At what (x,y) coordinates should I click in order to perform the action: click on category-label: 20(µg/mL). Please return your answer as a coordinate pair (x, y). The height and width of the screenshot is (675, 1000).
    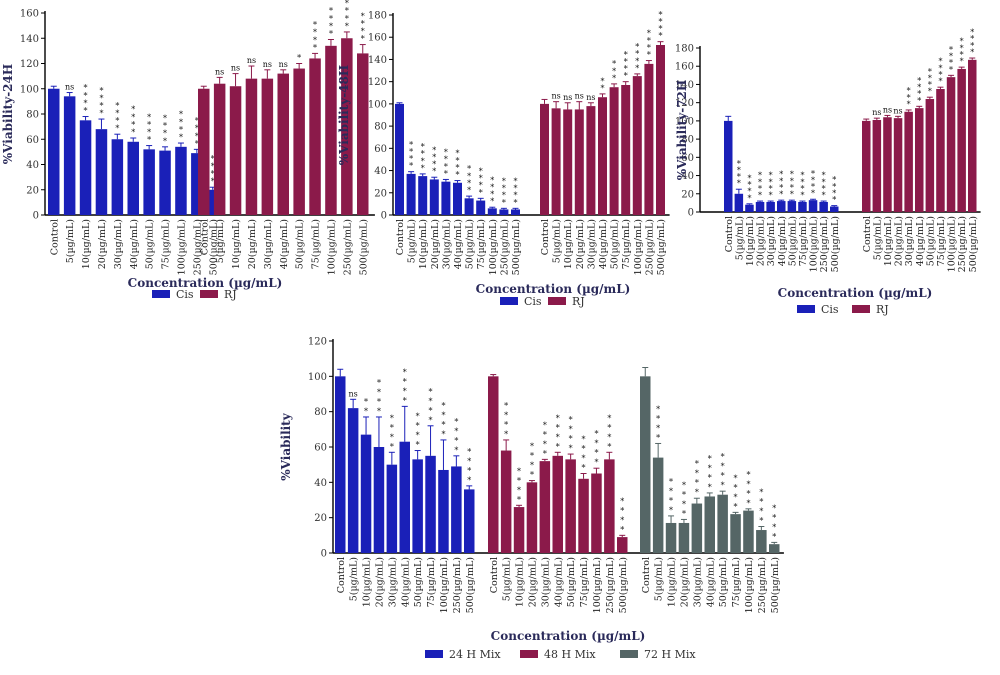
    Looking at the image, I should click on (580, 244).